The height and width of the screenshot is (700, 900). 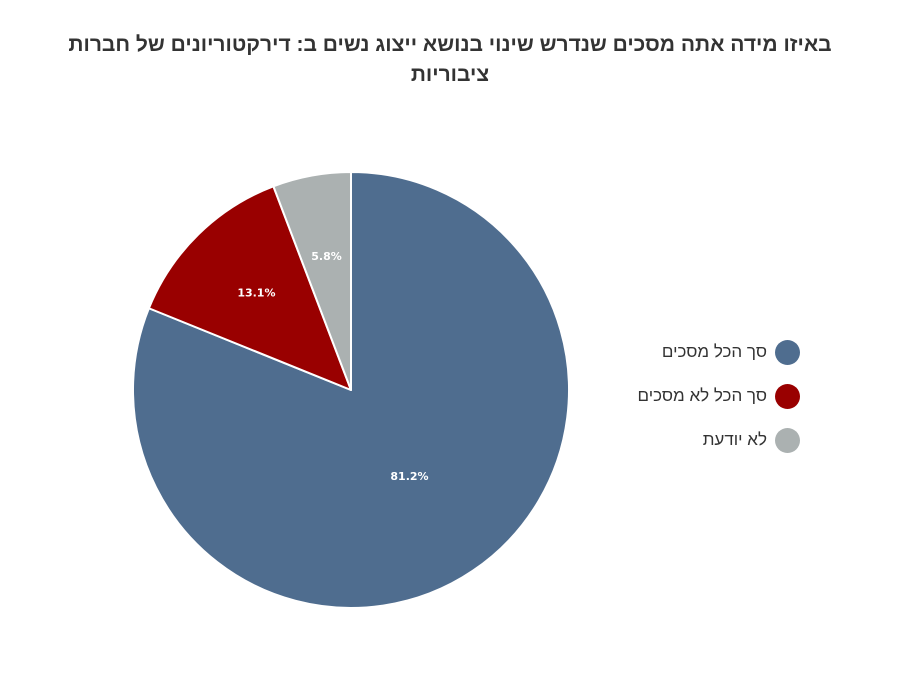 I want to click on pie-slice-dont-know, so click(x=312, y=281).